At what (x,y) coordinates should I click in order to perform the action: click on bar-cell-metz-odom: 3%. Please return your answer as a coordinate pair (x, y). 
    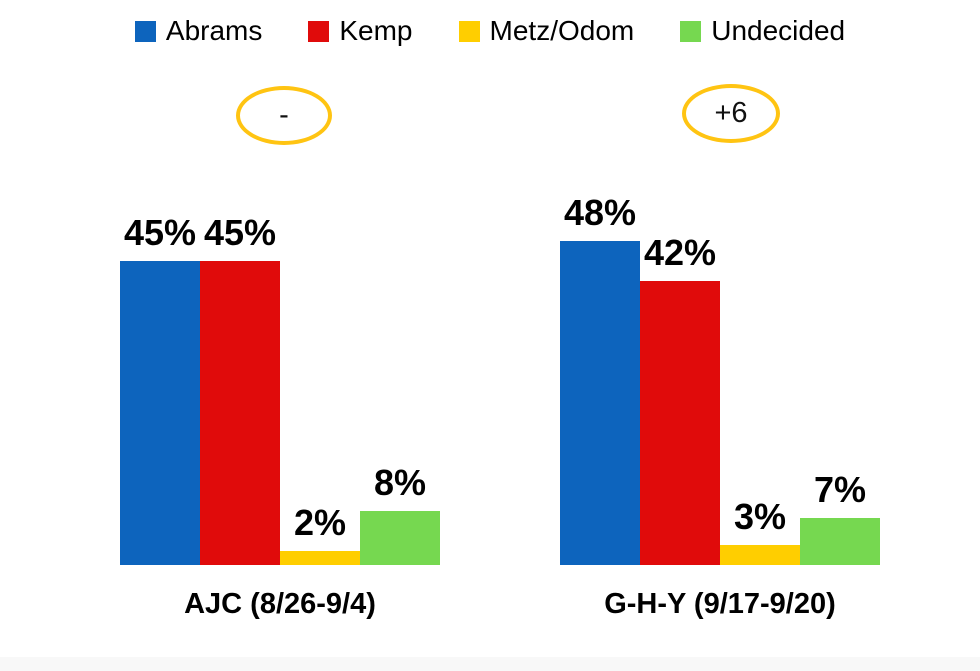
    Looking at the image, I should click on (760, 532).